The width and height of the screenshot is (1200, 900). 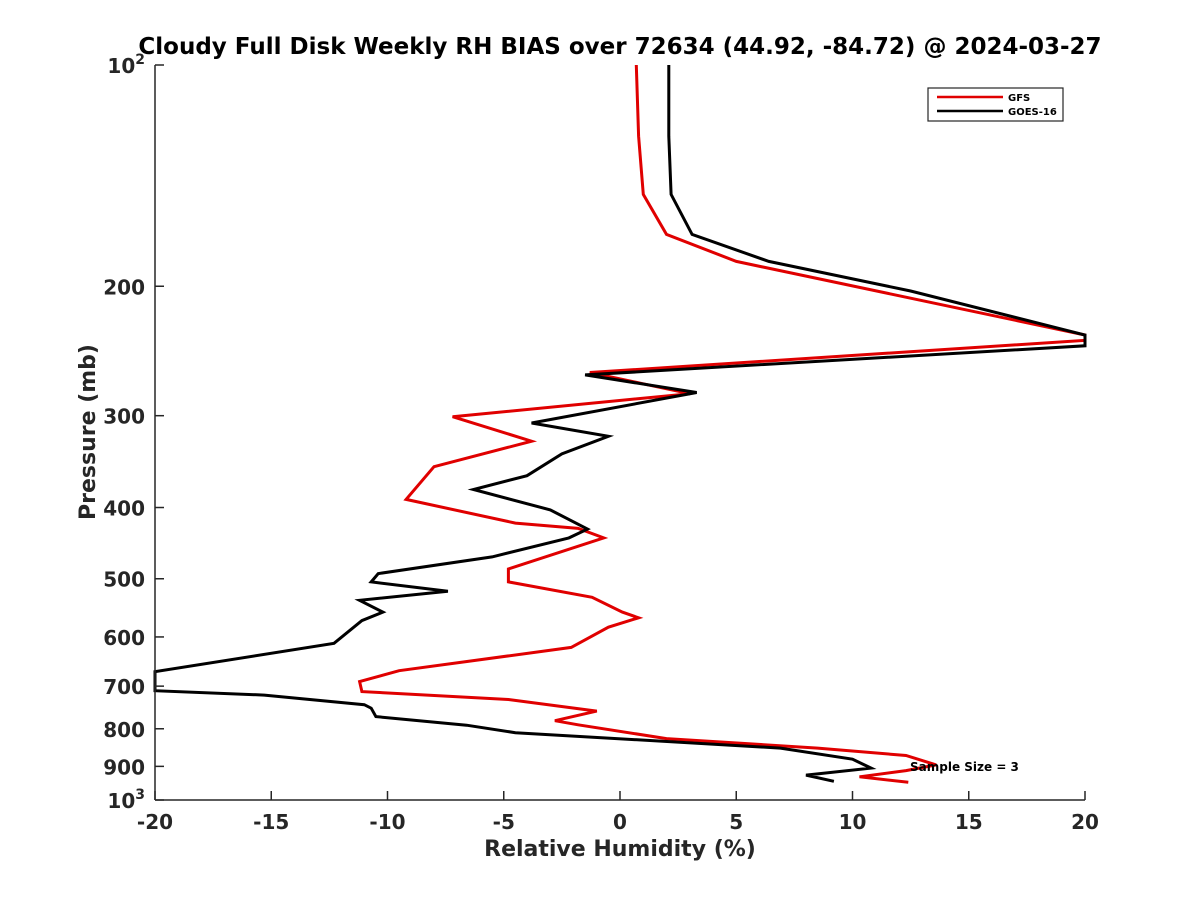 I want to click on legend-label-goes-16: GOES-16, so click(x=1032, y=112).